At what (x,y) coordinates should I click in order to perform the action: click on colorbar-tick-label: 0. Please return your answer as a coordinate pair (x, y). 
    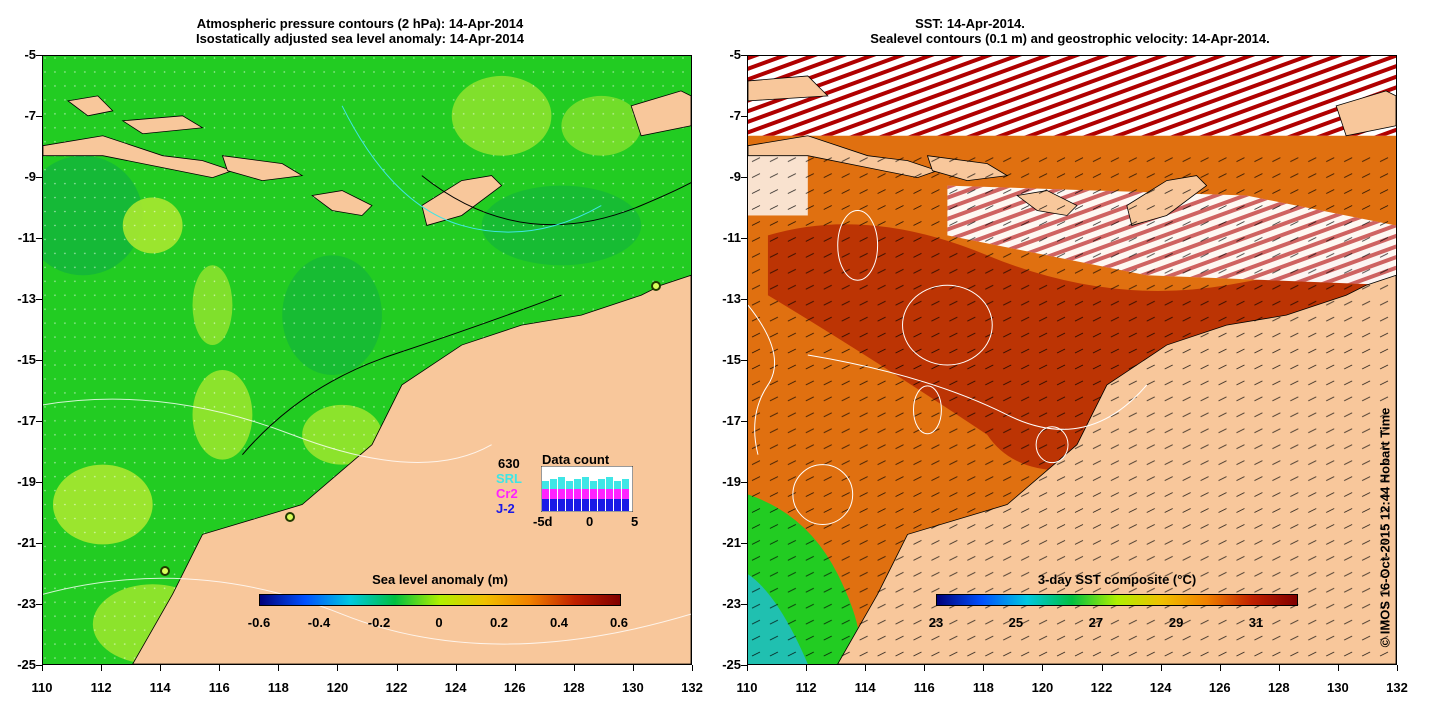
    Looking at the image, I should click on (439, 622).